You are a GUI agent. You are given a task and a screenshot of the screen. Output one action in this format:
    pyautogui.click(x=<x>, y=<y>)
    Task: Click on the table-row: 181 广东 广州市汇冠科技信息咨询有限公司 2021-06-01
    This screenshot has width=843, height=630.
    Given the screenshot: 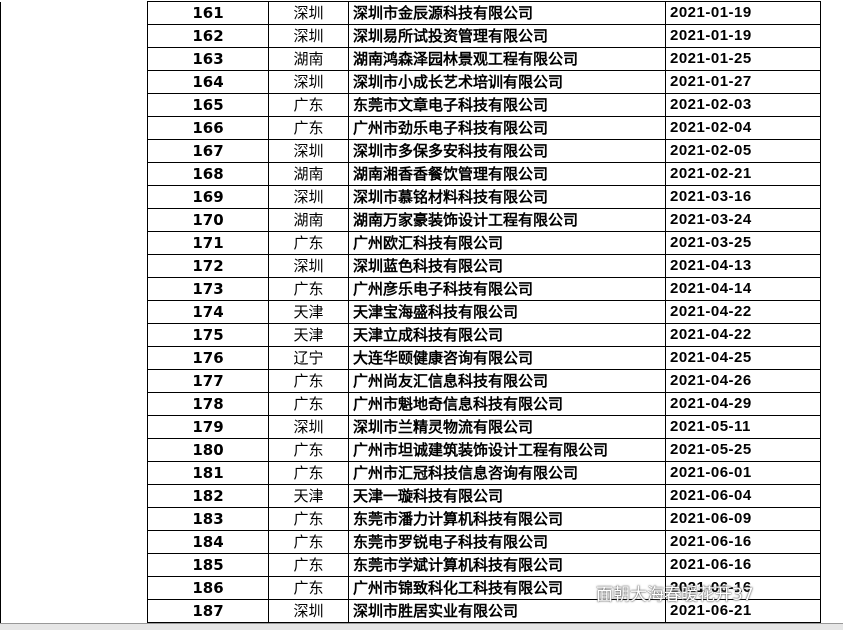 What is the action you would take?
    pyautogui.click(x=410, y=473)
    